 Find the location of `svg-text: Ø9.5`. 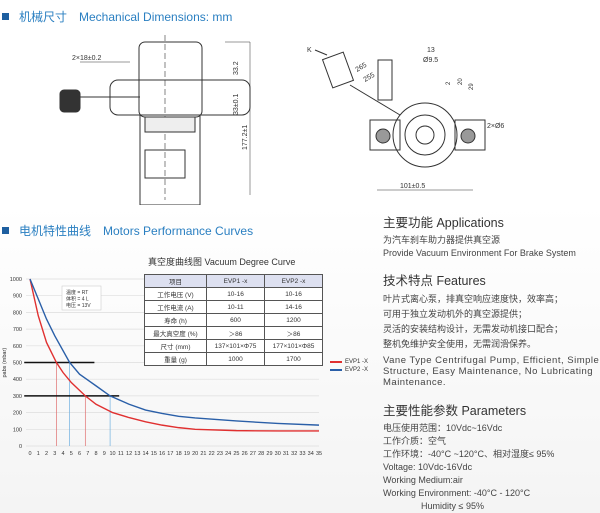

svg-text: Ø9.5 is located at coordinates (430, 60).